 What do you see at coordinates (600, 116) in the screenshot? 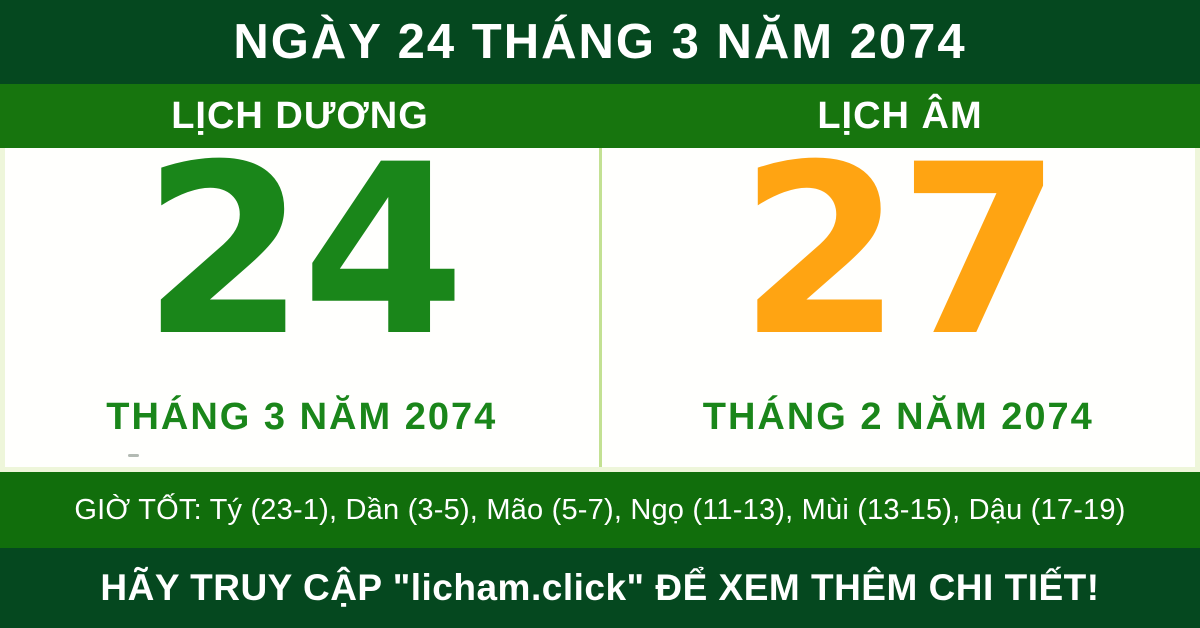
I see `column-headers: LỊCH DƯƠNG LỊCH ÂM` at bounding box center [600, 116].